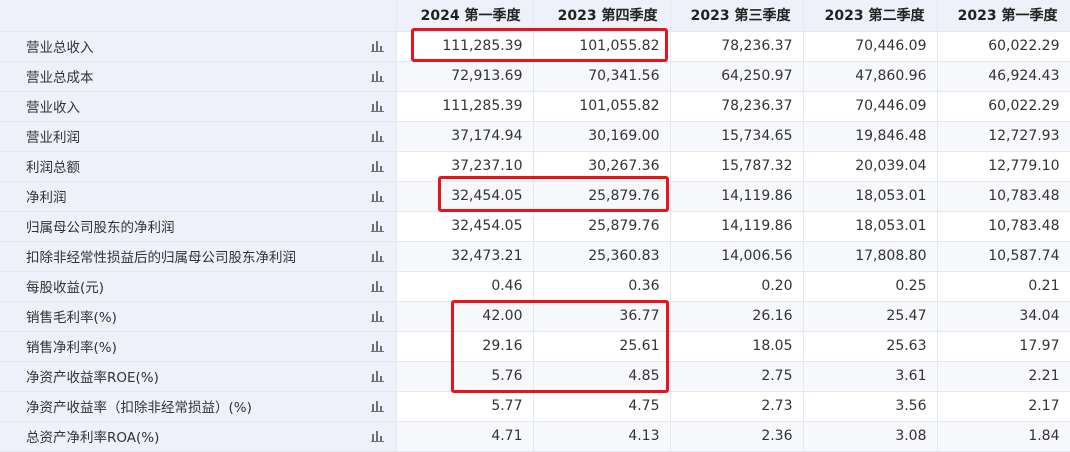  What do you see at coordinates (1003, 406) in the screenshot?
I see `value-cell: 2.17` at bounding box center [1003, 406].